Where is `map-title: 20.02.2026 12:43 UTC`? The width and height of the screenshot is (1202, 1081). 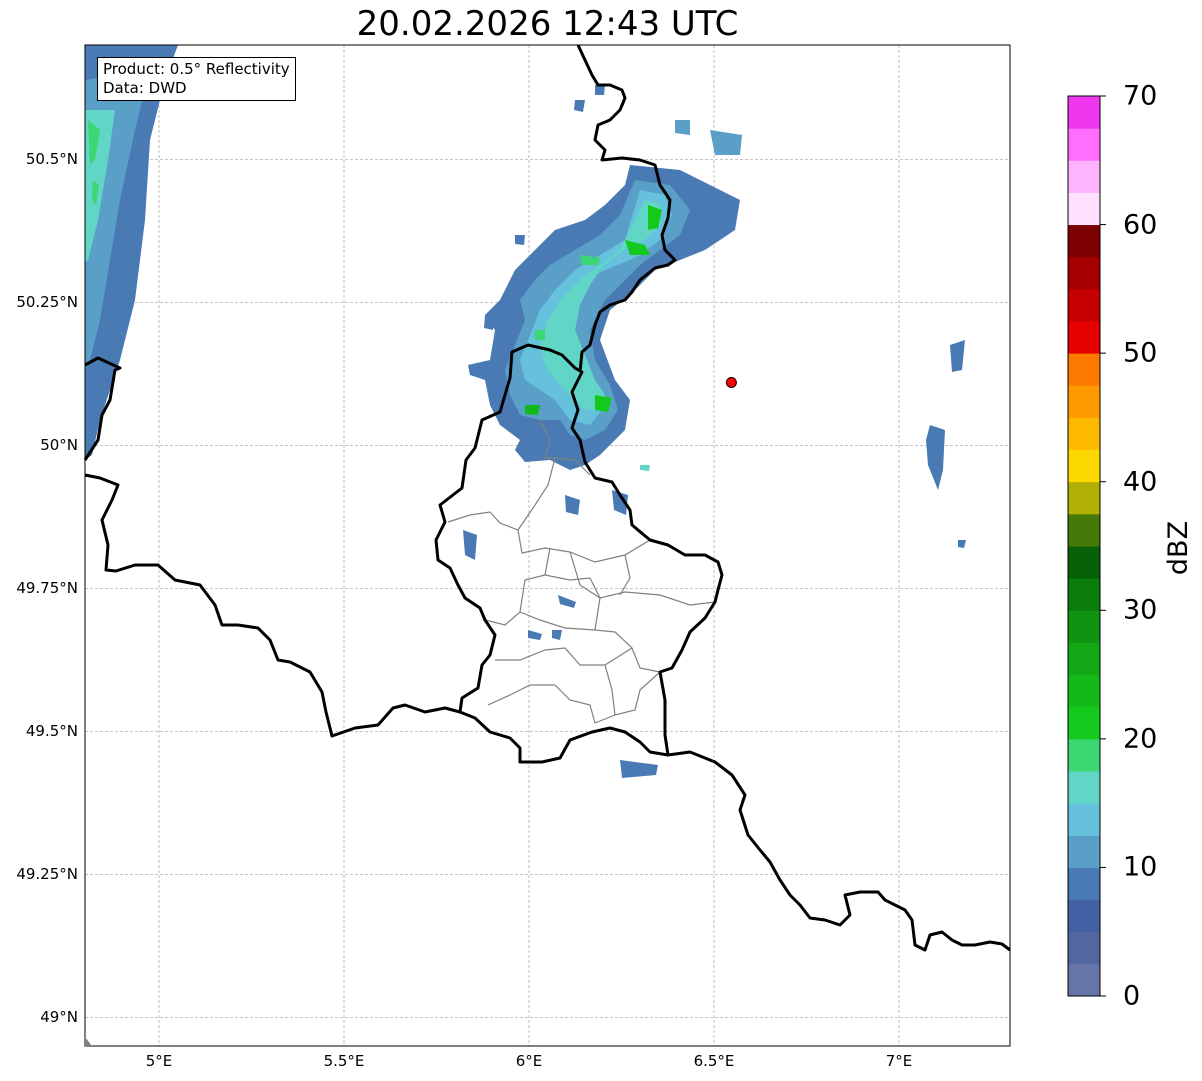 map-title: 20.02.2026 12:43 UTC is located at coordinates (547, 24).